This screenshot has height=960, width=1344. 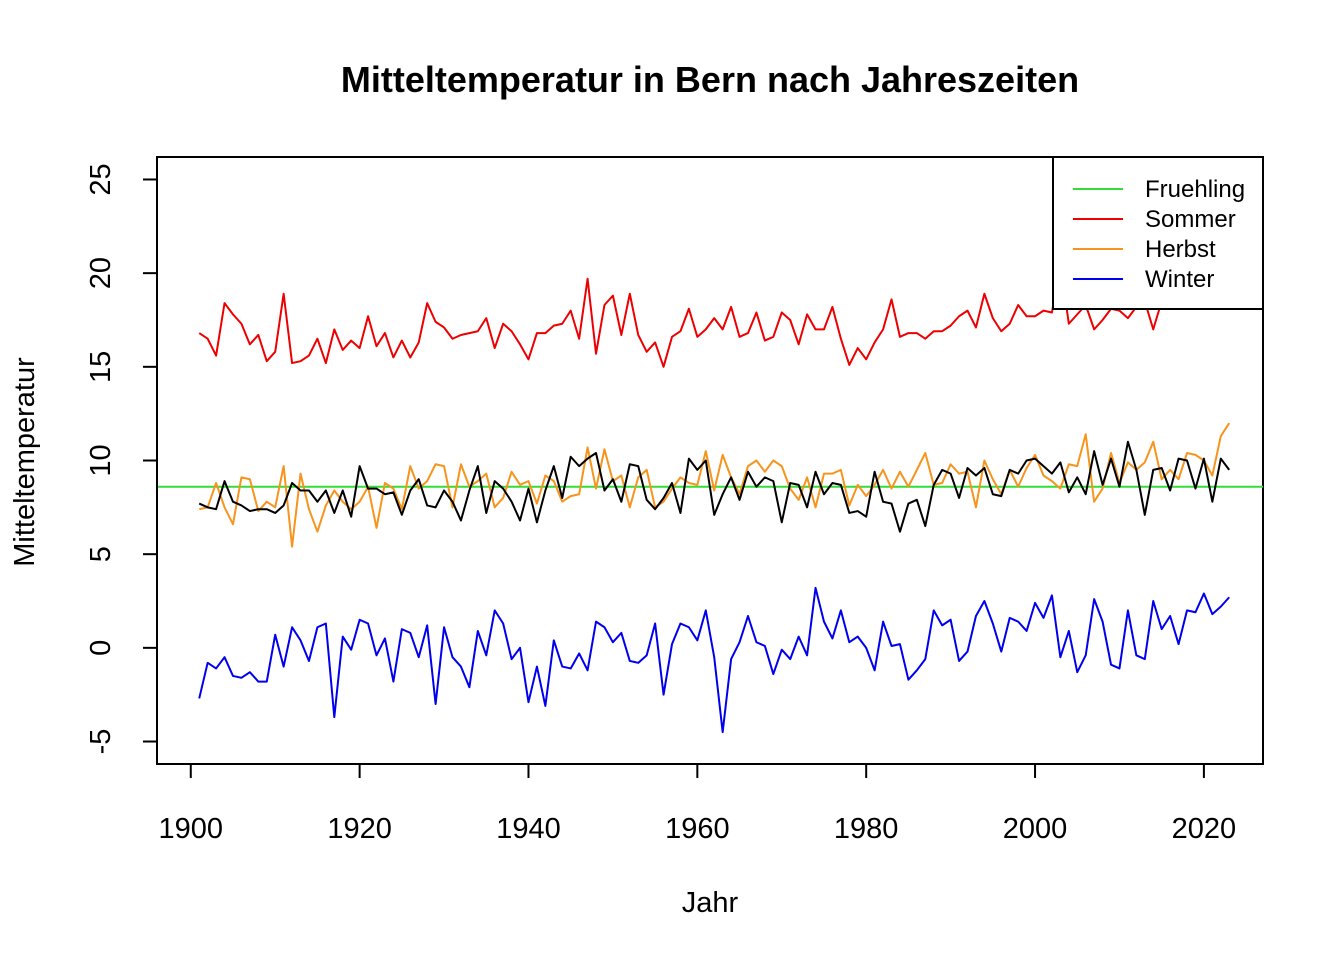 I want to click on x-tick-label: 1980, so click(x=866, y=829).